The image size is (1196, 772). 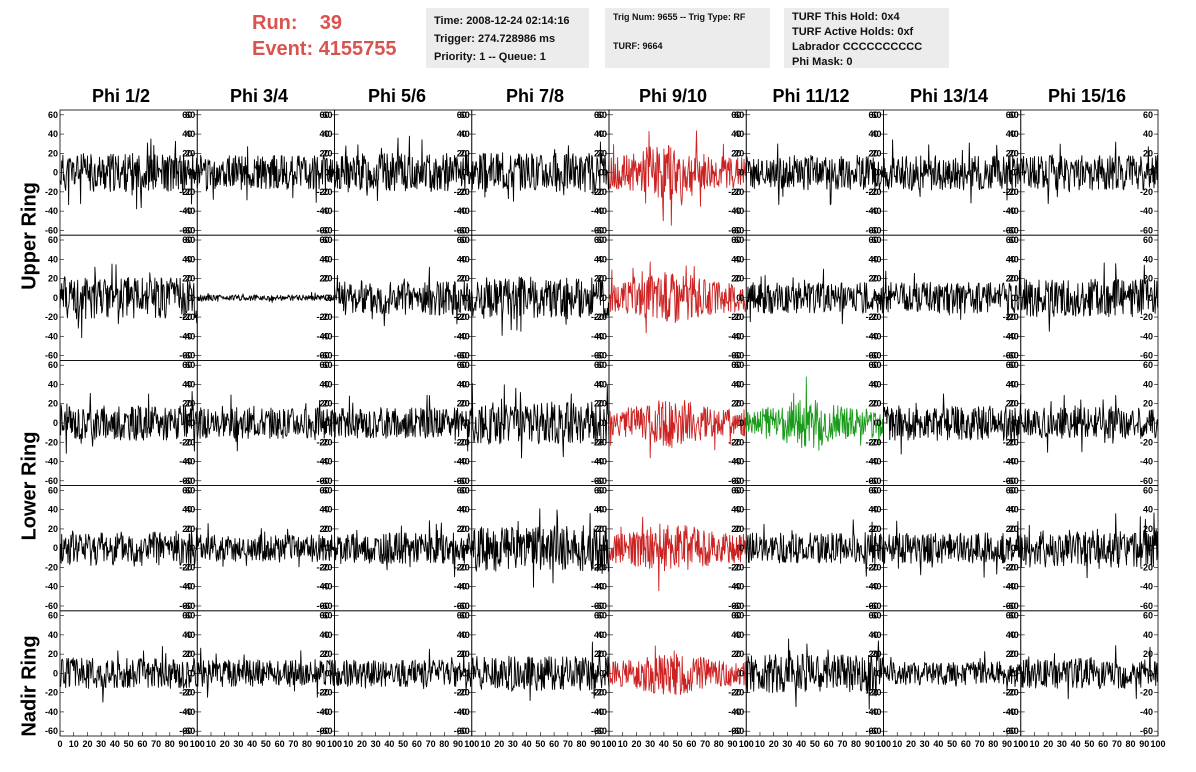 I want to click on x-tick-label: 30, so click(x=1062, y=744).